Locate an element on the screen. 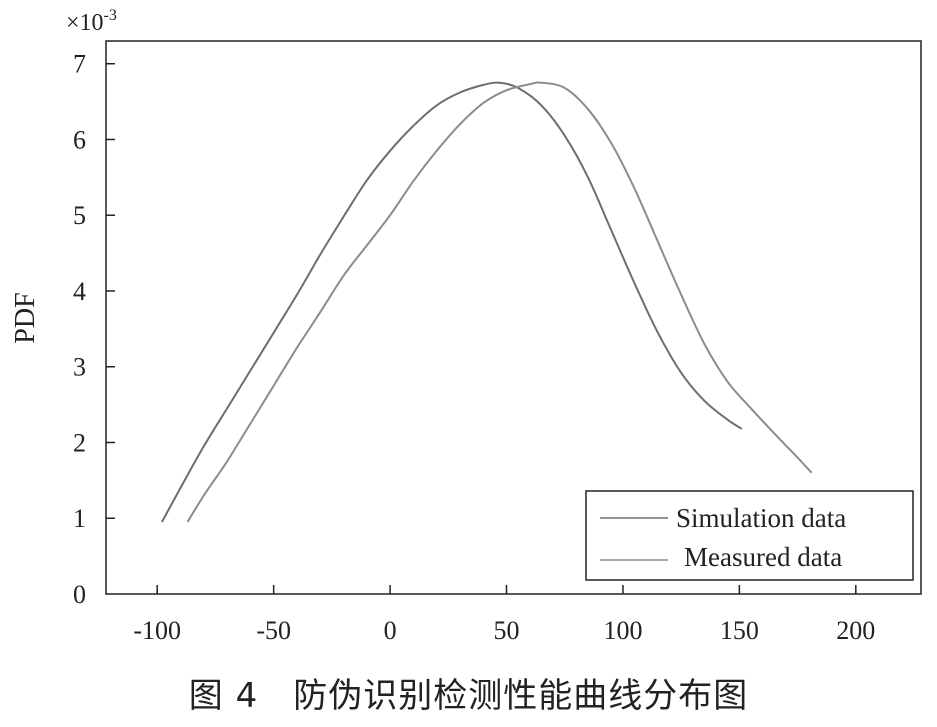 This screenshot has width=937, height=727. y-axis: 0 1 2 3 4 5 6 7 is located at coordinates (94, 329).